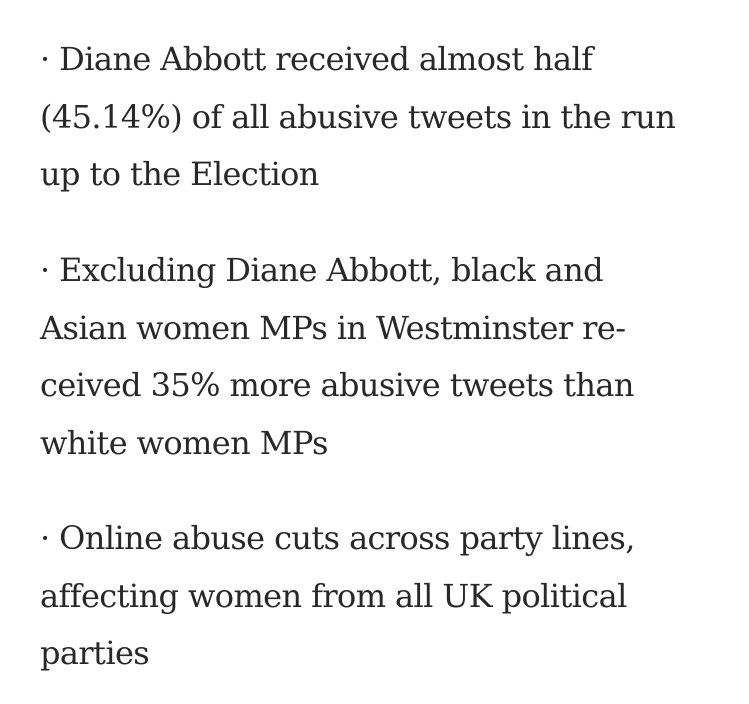 This screenshot has width=749, height=704. Describe the element at coordinates (337, 385) in the screenshot. I see `bullet-line: ceived 35% more abusive tweets than` at that location.